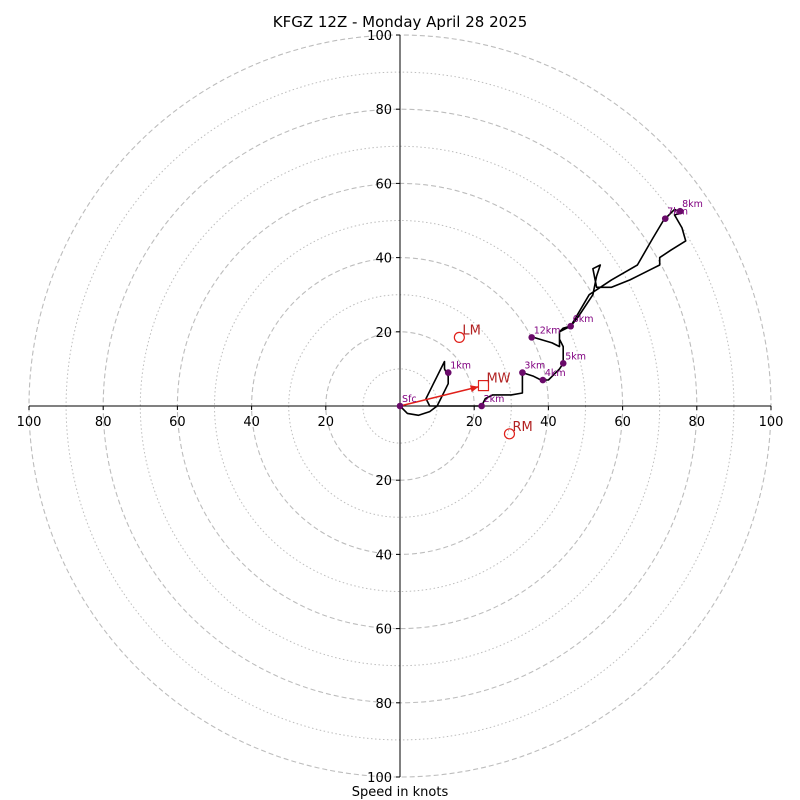 This screenshot has width=800, height=800. I want to click on height-marker-label: 1km, so click(460, 366).